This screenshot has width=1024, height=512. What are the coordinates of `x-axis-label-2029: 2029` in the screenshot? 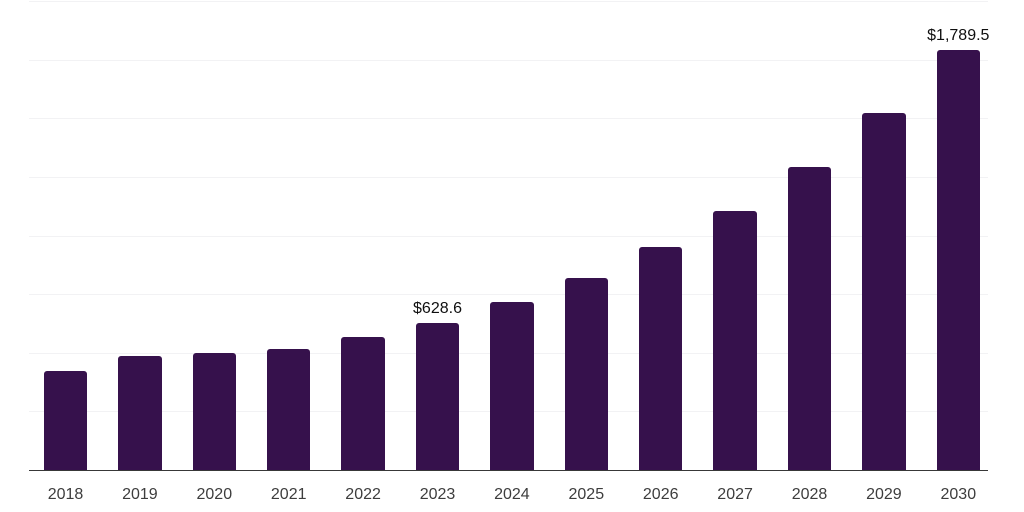 It's located at (884, 494).